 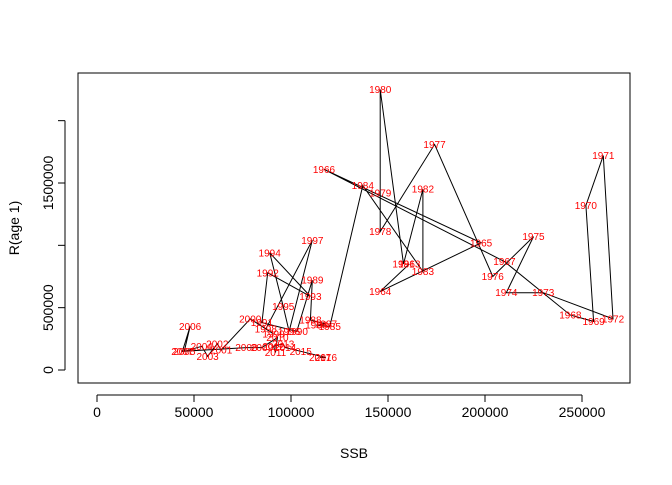 What do you see at coordinates (283, 344) in the screenshot?
I see `year-label: 2013` at bounding box center [283, 344].